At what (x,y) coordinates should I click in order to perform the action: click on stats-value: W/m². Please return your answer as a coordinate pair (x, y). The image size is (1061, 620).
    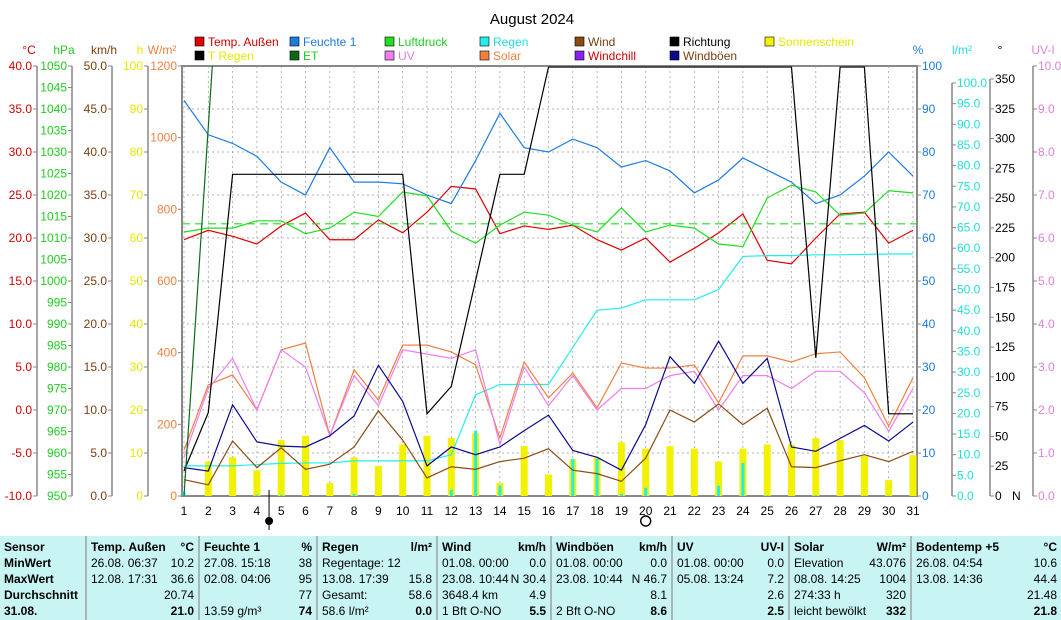
    Looking at the image, I should click on (891, 547).